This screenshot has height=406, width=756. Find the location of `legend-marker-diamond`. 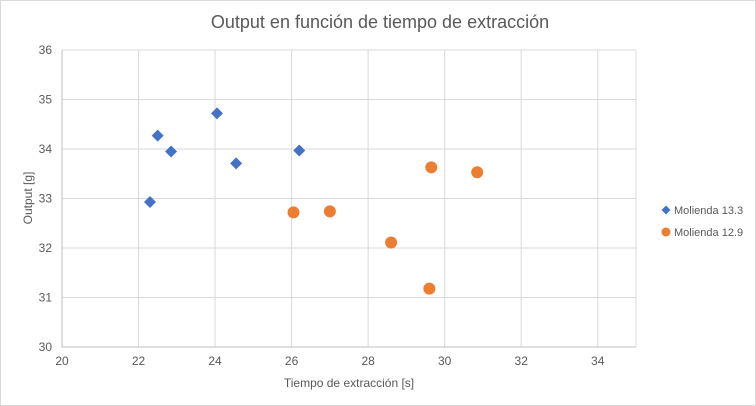

legend-marker-diamond is located at coordinates (666, 210).